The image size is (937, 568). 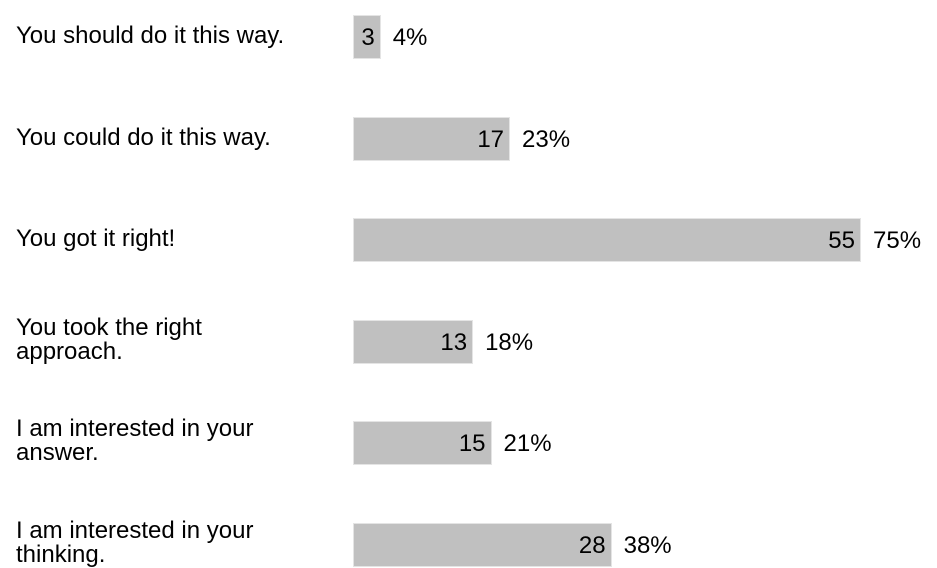 What do you see at coordinates (897, 240) in the screenshot?
I see `bar-percent-label: 75%` at bounding box center [897, 240].